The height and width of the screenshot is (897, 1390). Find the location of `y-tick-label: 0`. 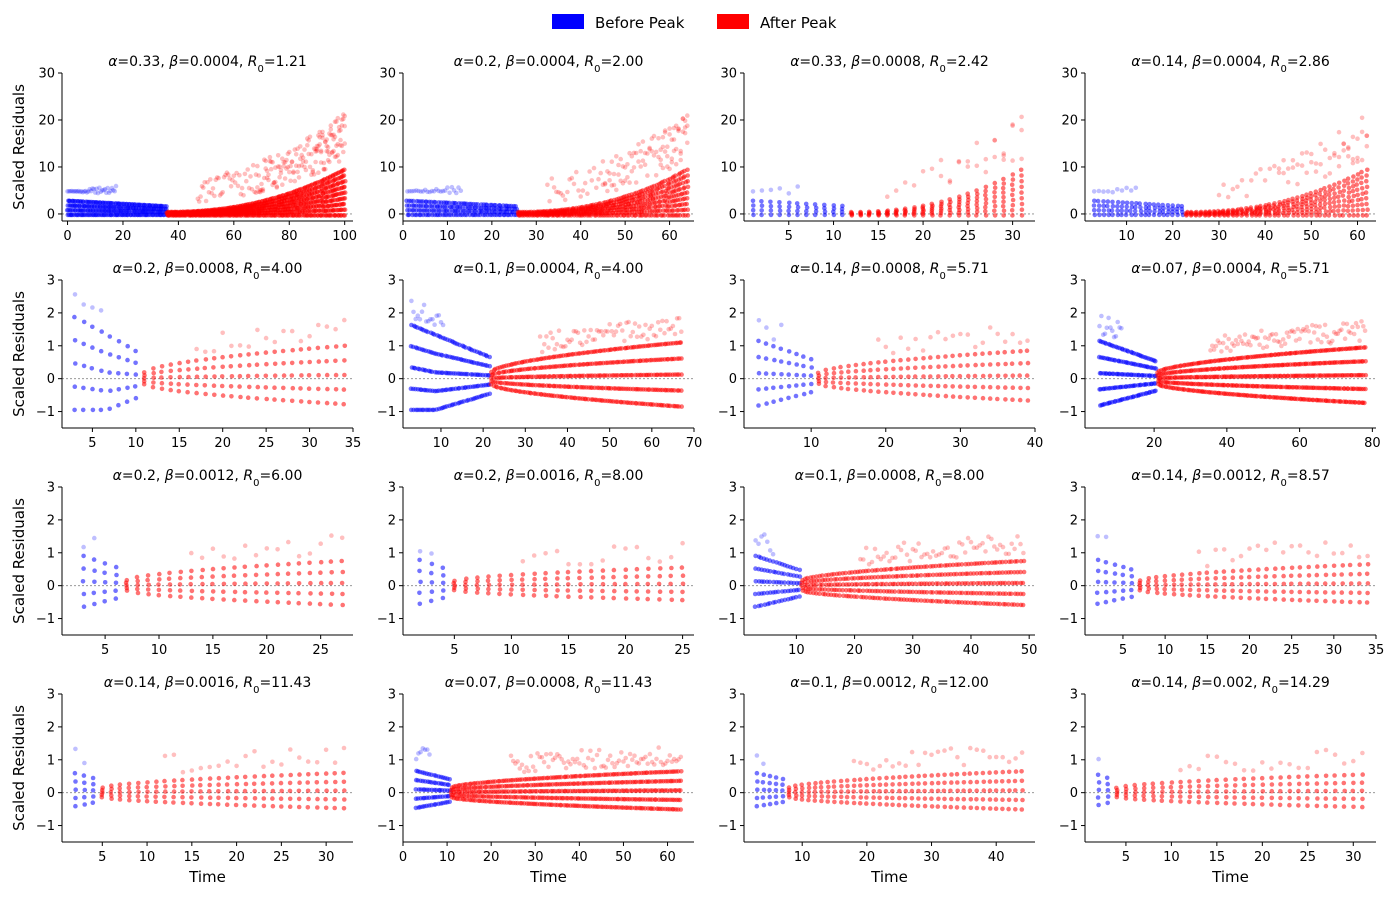

y-tick-label: 0 is located at coordinates (733, 214).